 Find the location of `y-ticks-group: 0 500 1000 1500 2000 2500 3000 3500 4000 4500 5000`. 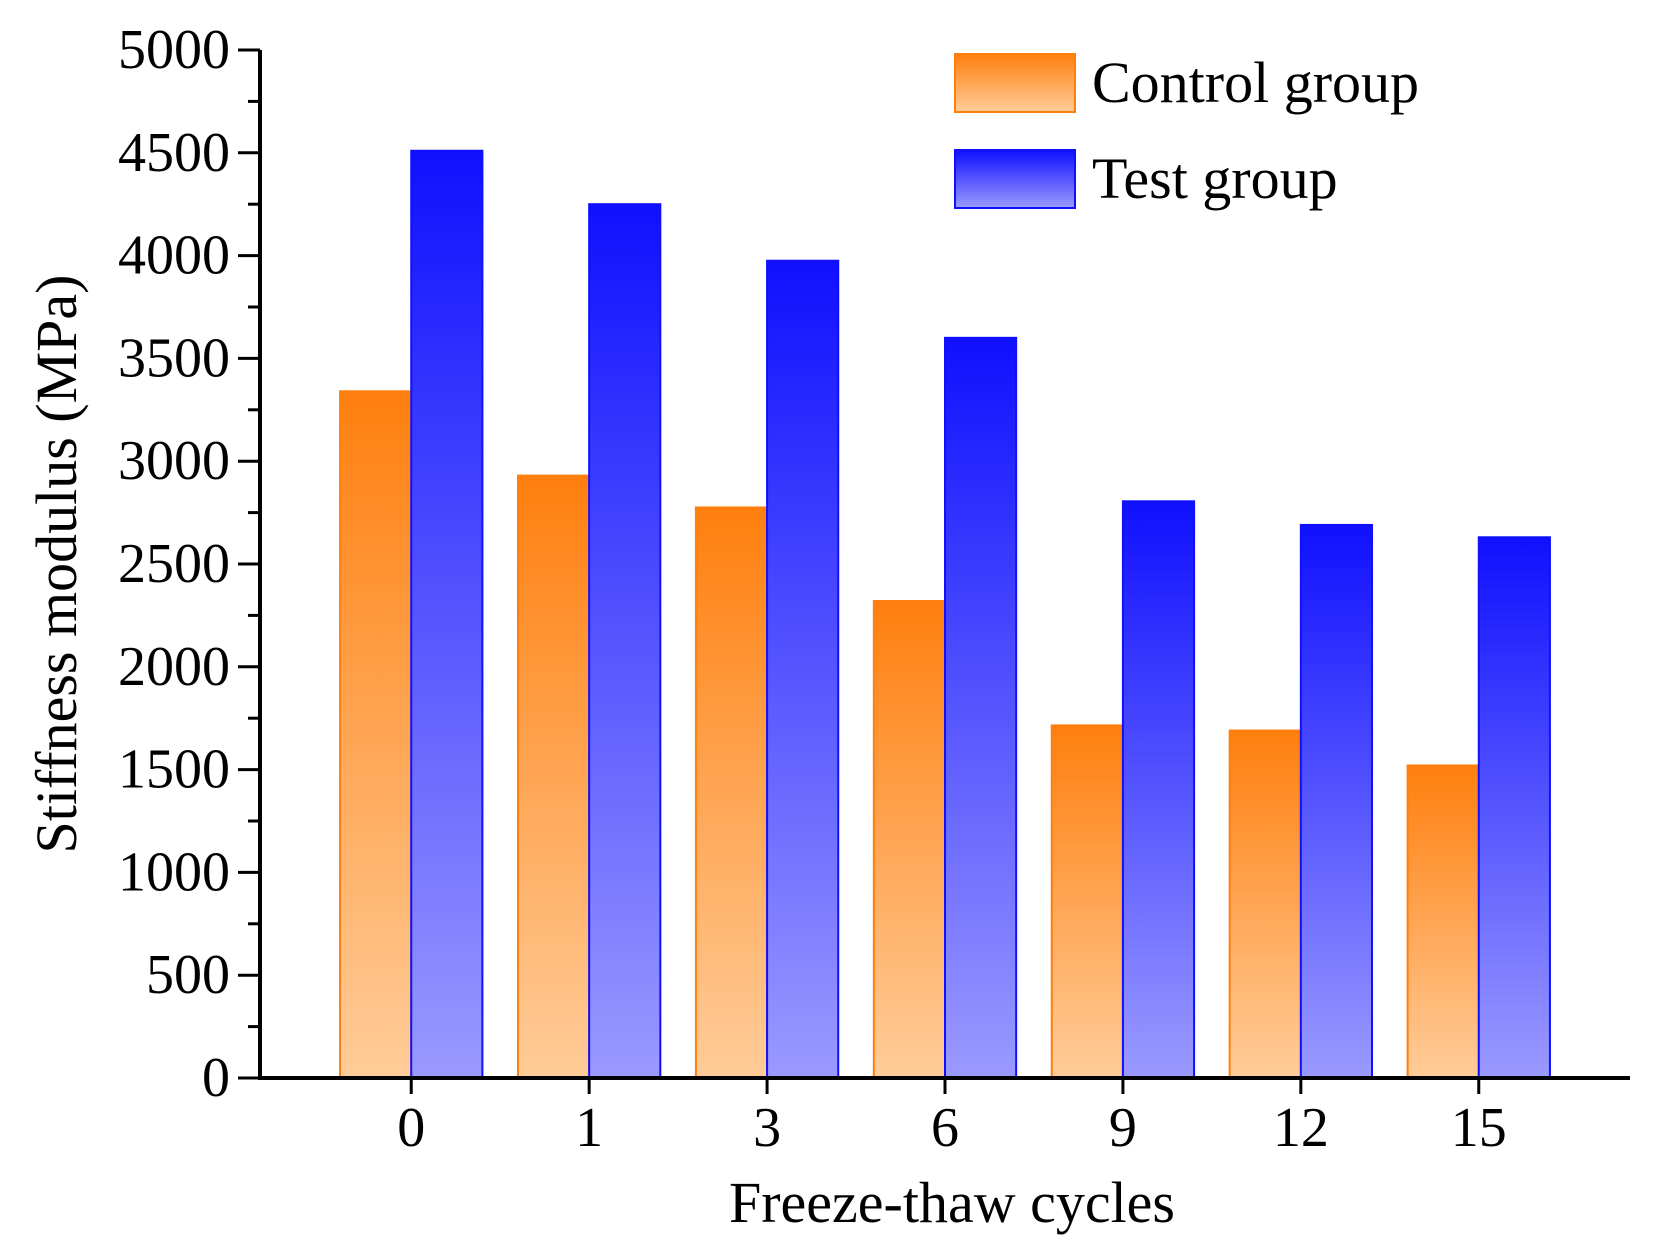

y-ticks-group: 0 500 1000 1500 2000 2500 3000 3500 4000 4500 5000 is located at coordinates (189, 564).